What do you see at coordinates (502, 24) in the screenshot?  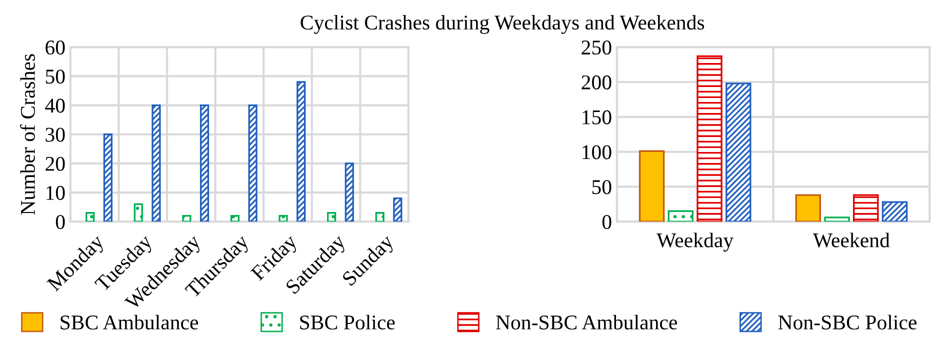 I see `text: Cyclist Crashes during Weekdays and Weekends` at bounding box center [502, 24].